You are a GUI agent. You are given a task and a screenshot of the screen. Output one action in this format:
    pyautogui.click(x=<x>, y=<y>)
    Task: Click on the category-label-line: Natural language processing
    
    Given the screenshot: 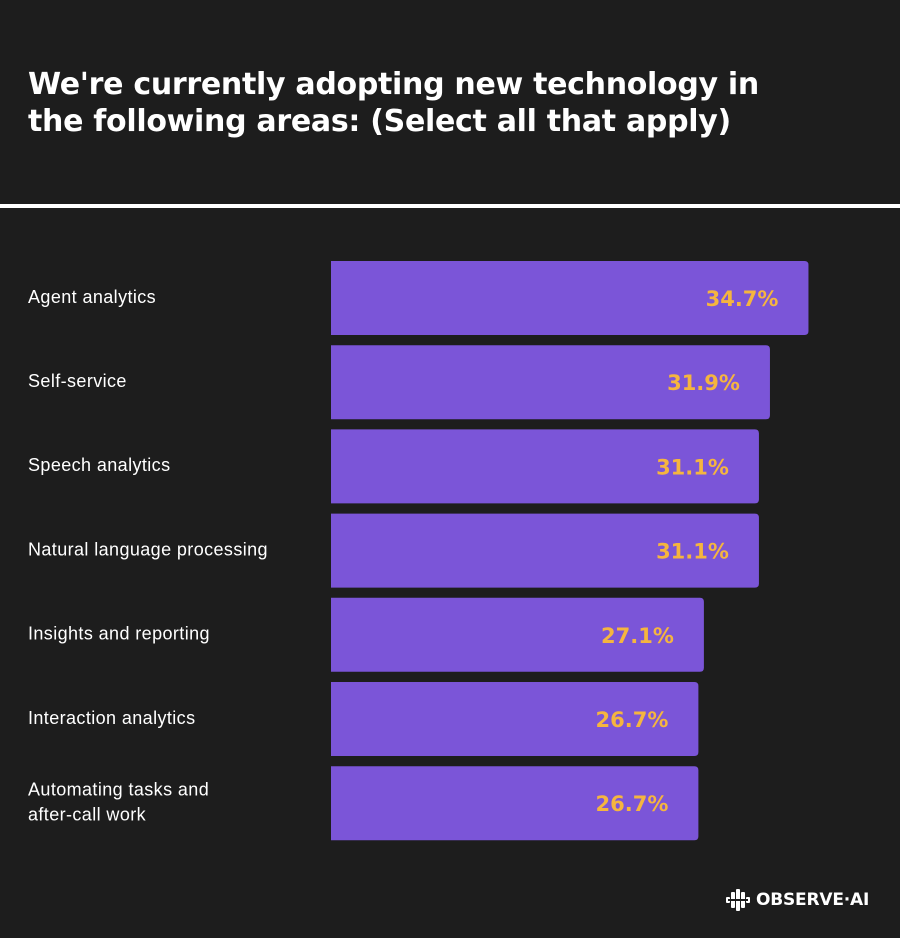 What is the action you would take?
    pyautogui.click(x=148, y=549)
    